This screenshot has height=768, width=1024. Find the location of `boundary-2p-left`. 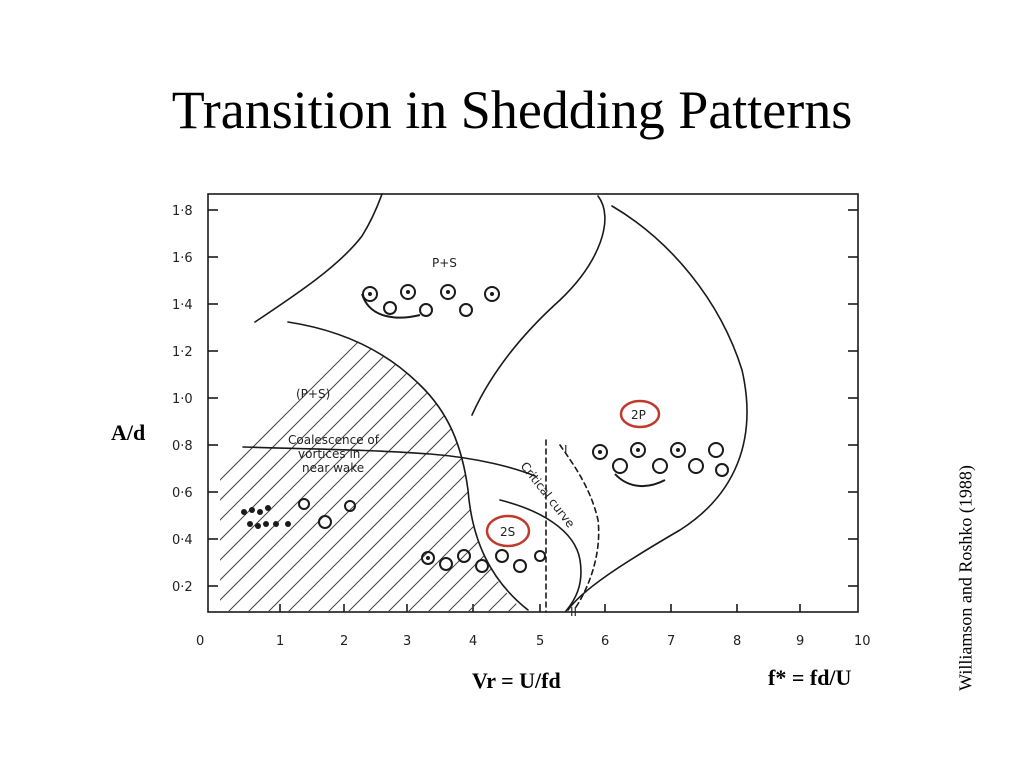

boundary-2p-left is located at coordinates (538, 305).